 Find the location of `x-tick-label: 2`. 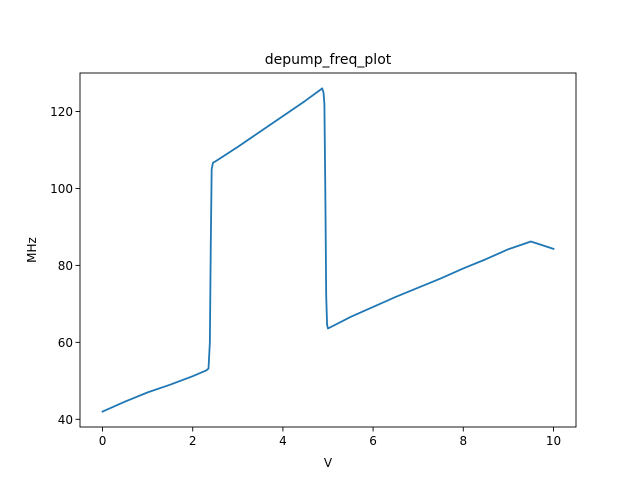

x-tick-label: 2 is located at coordinates (193, 441).